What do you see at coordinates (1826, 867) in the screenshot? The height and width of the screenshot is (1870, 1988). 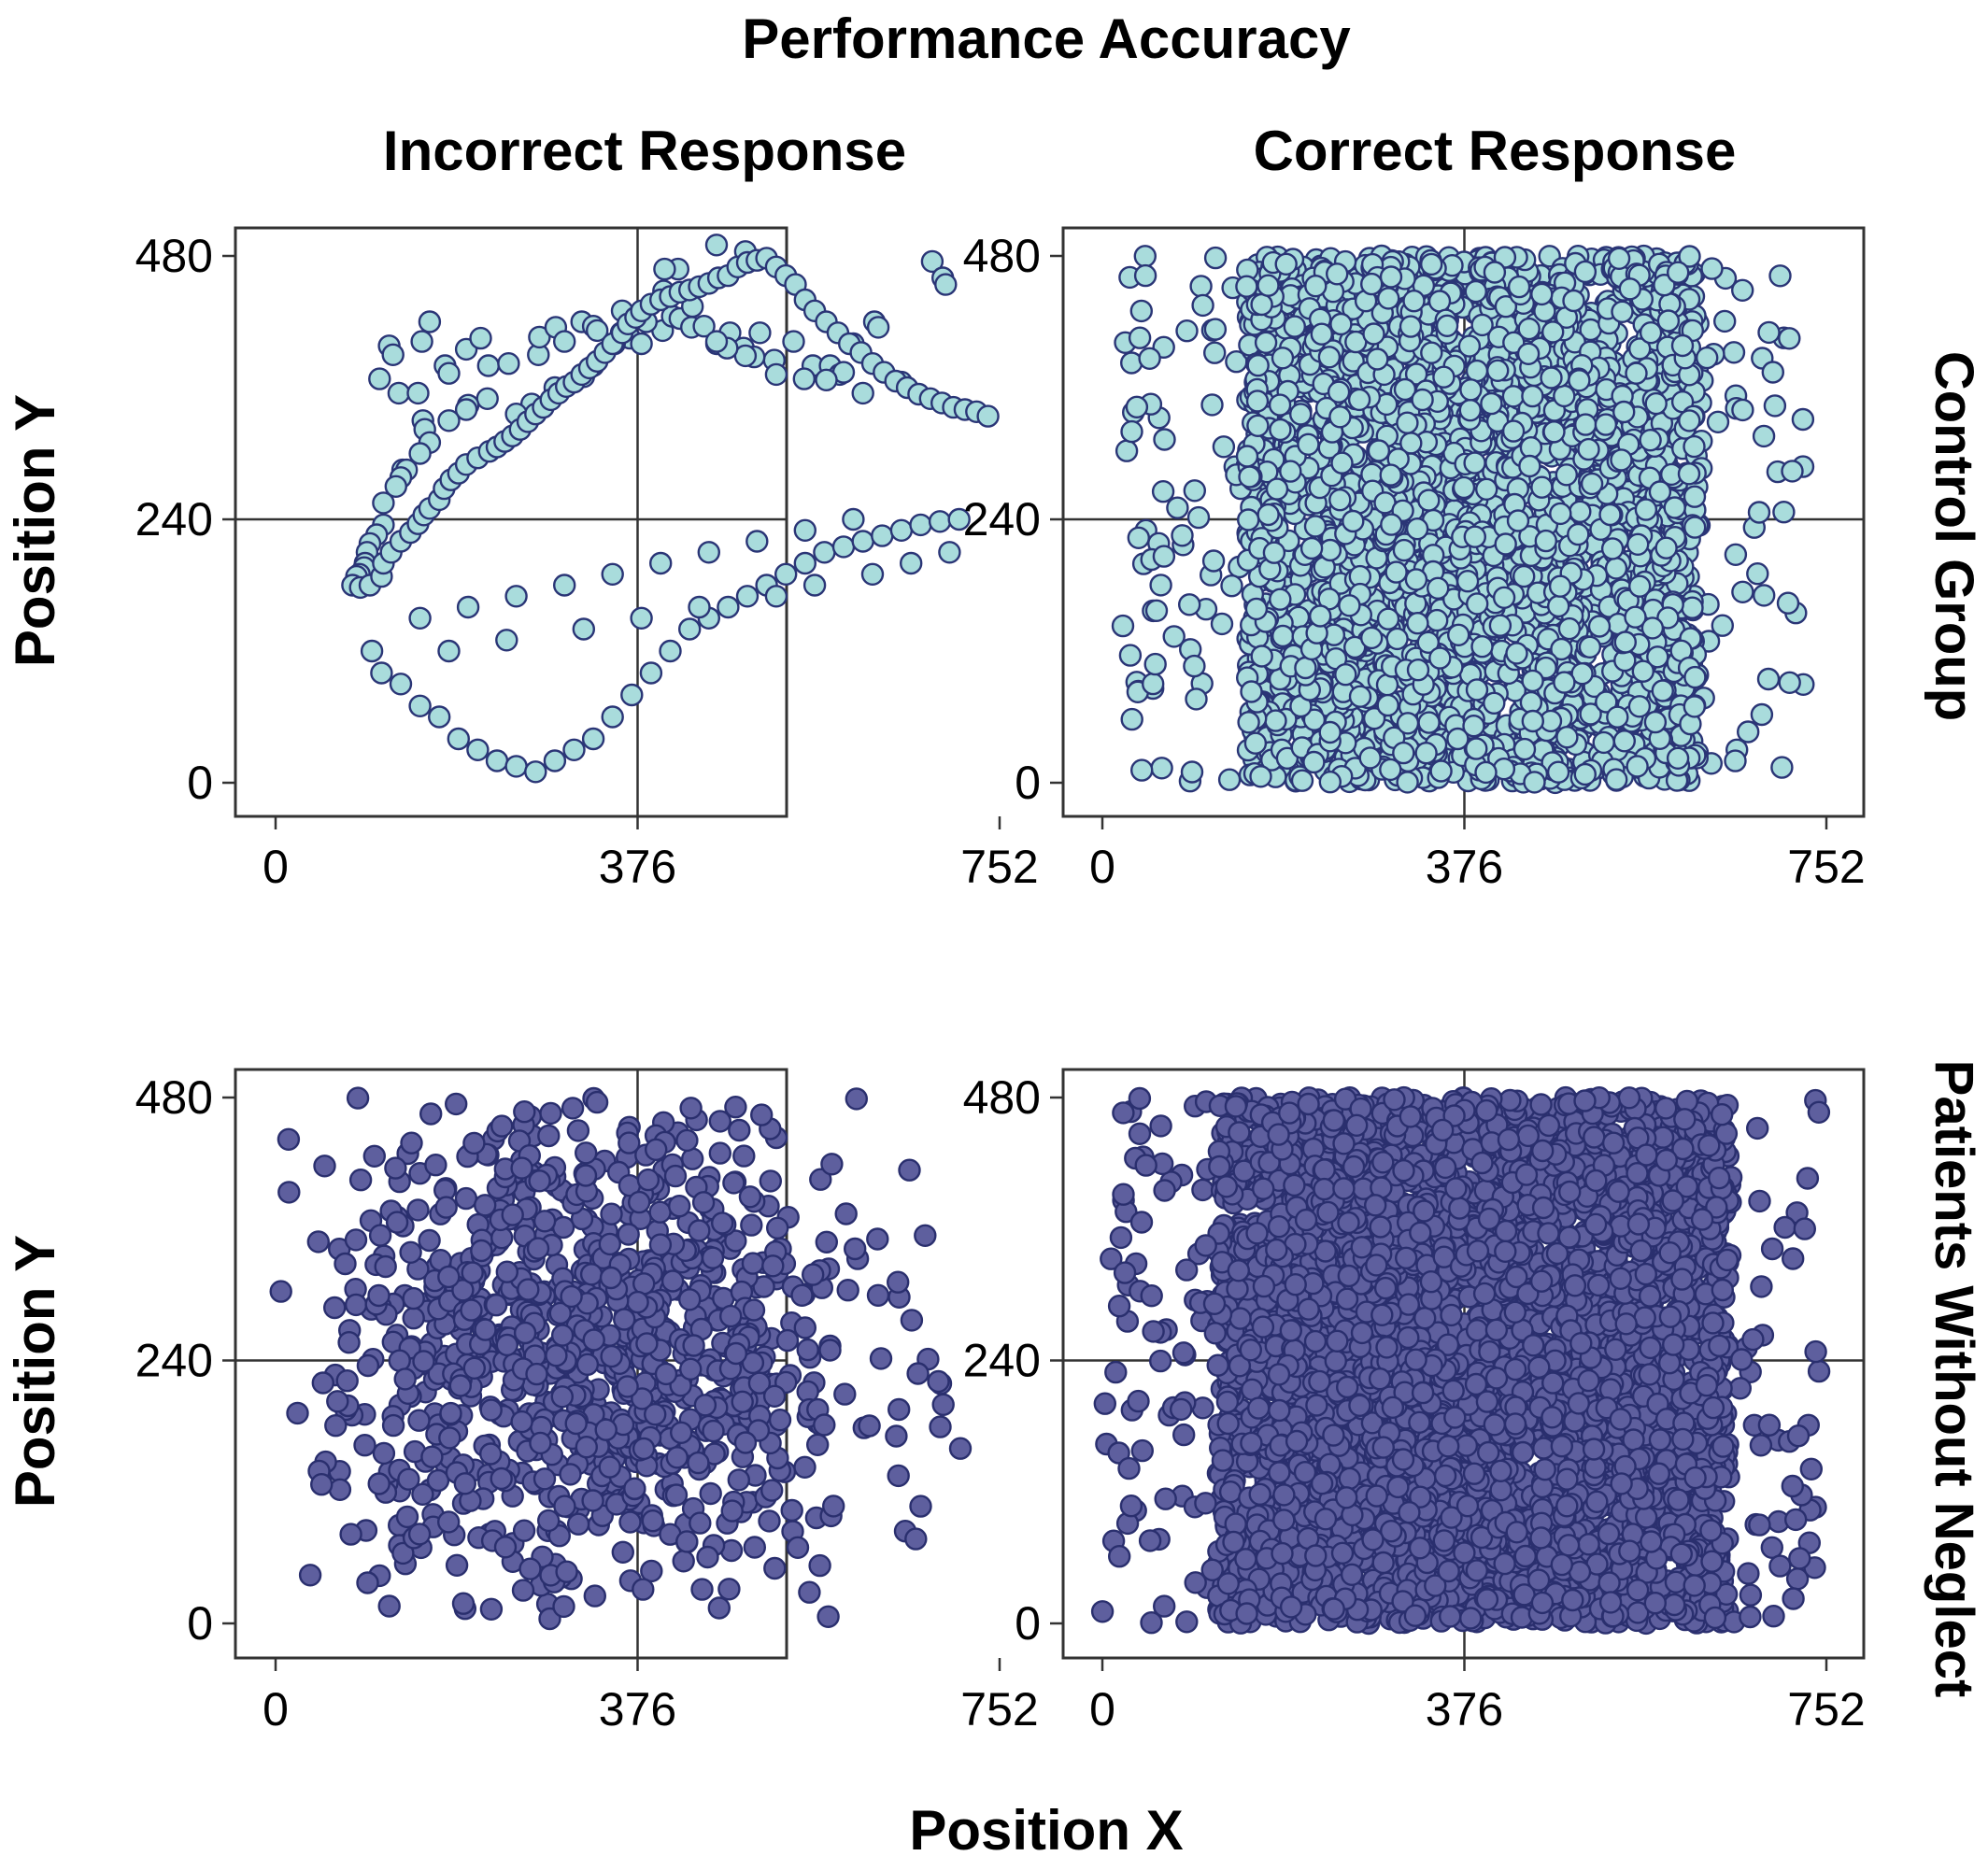 I see `x-tick-label: 752` at bounding box center [1826, 867].